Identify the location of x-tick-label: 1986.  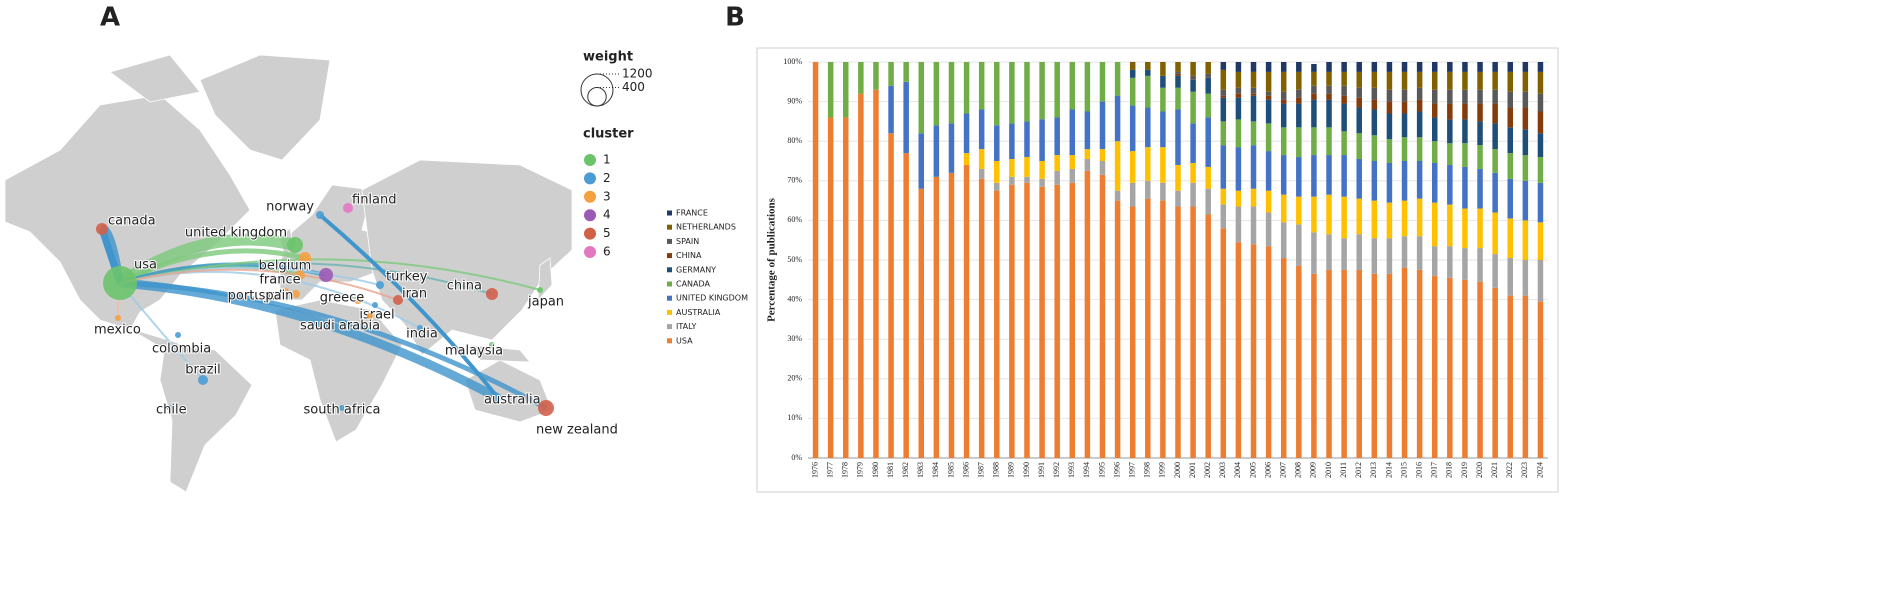
(965, 470).